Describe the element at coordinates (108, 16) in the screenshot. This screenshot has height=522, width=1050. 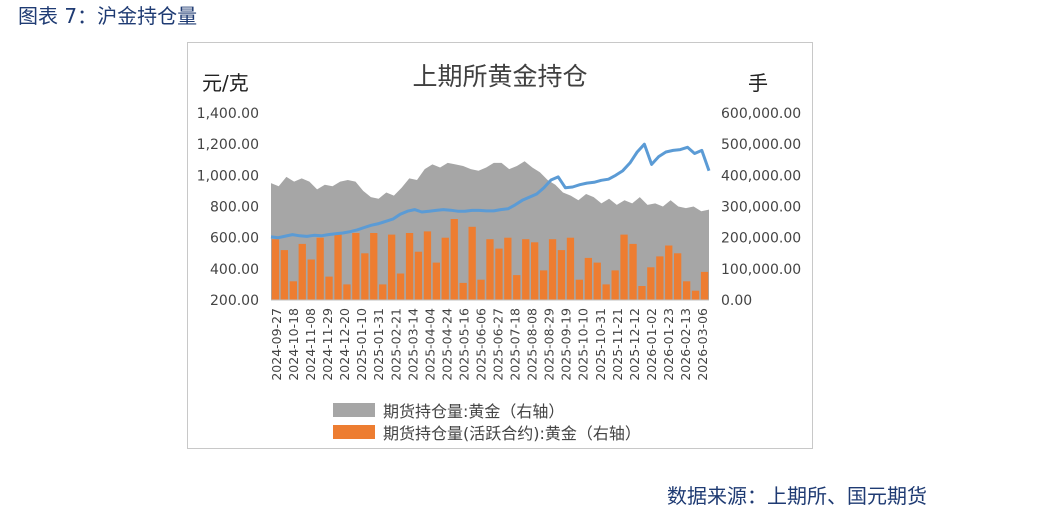
I see `figure-caption: 图表 7：沪金持仓量` at that location.